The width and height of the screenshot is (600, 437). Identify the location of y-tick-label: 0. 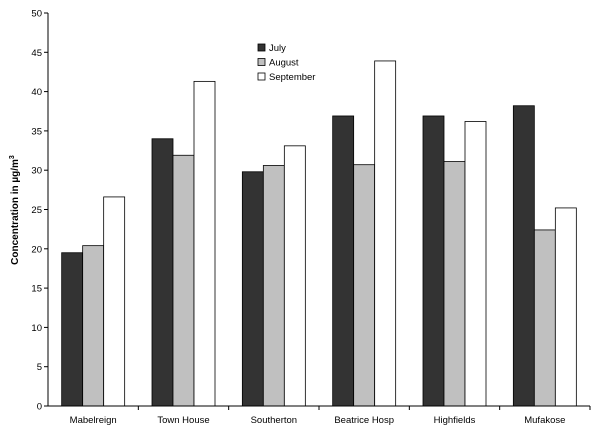
(39, 407).